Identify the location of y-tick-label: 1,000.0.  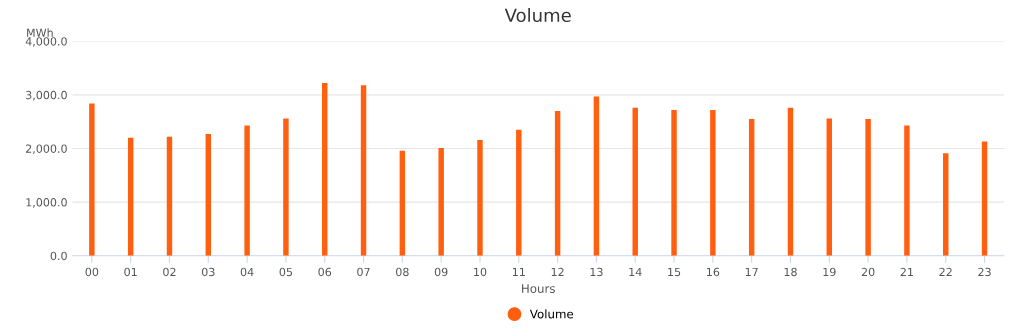
(46, 203).